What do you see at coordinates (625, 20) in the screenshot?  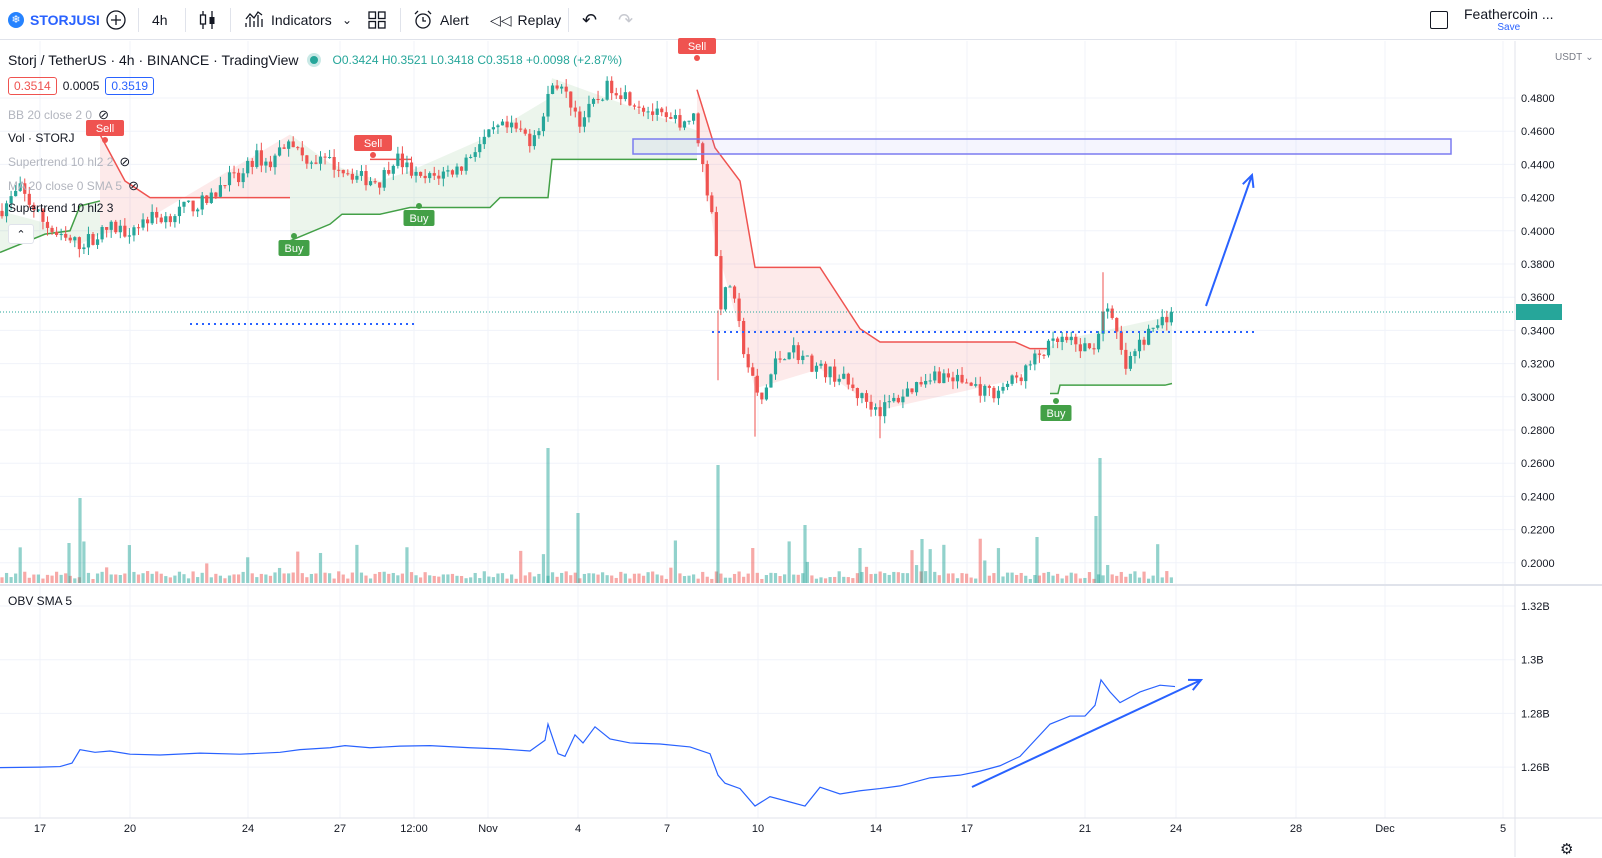 I see `redo-button: ↷` at bounding box center [625, 20].